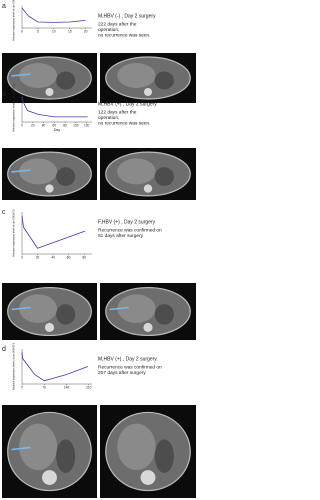 The height and width of the screenshot is (500, 320). I want to click on note-line: 122 days after the, so click(117, 112).